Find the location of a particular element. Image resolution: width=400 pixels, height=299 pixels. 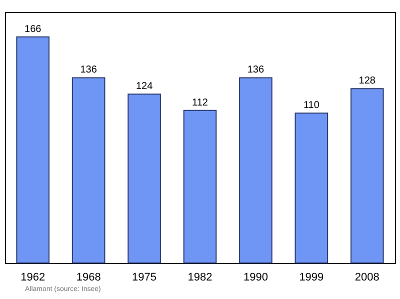

data-label: 110 is located at coordinates (311, 106).